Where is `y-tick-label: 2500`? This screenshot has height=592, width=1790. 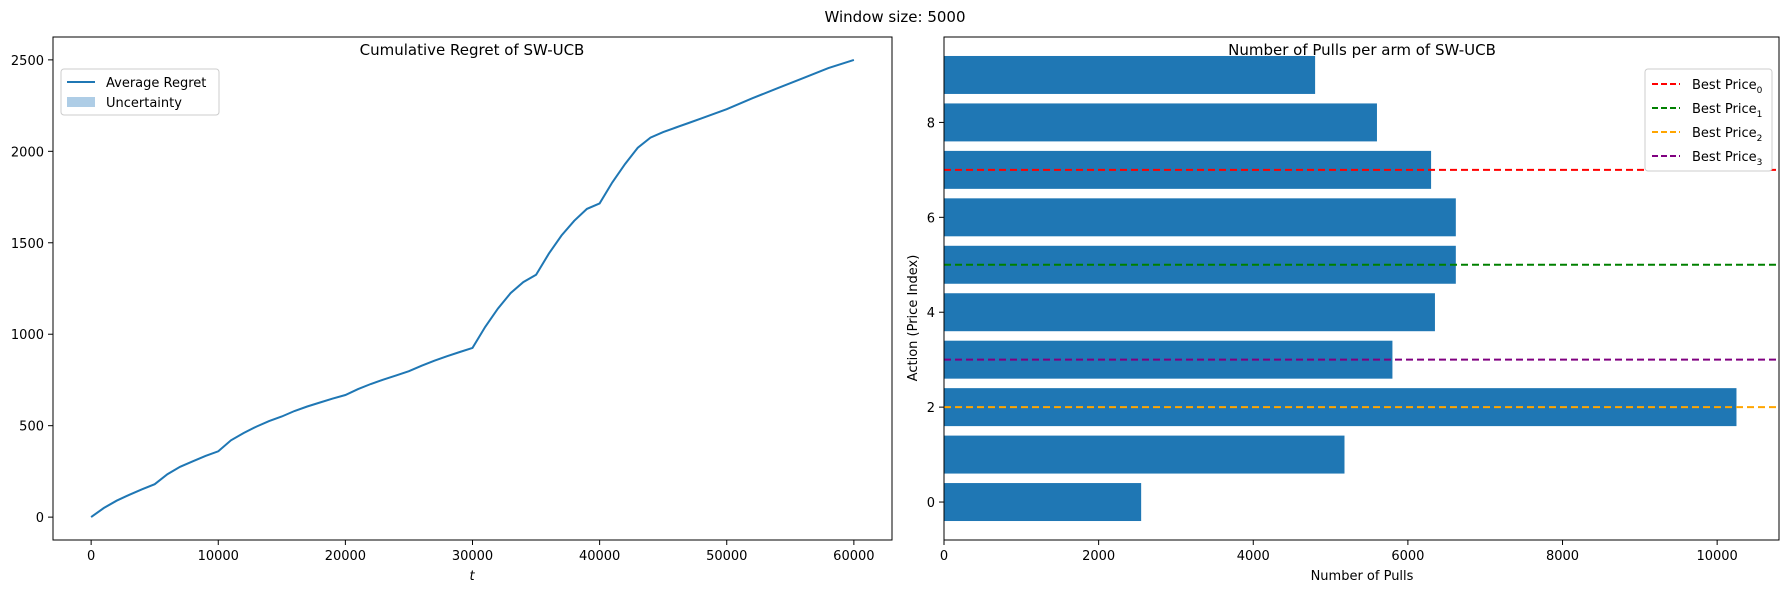 y-tick-label: 2500 is located at coordinates (27, 61).